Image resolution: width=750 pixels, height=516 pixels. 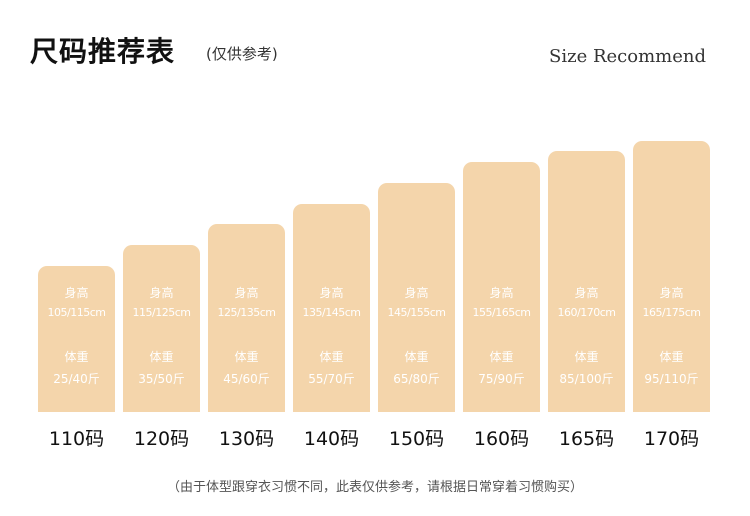 What do you see at coordinates (246, 312) in the screenshot?
I see `height-value: 125/135cm` at bounding box center [246, 312].